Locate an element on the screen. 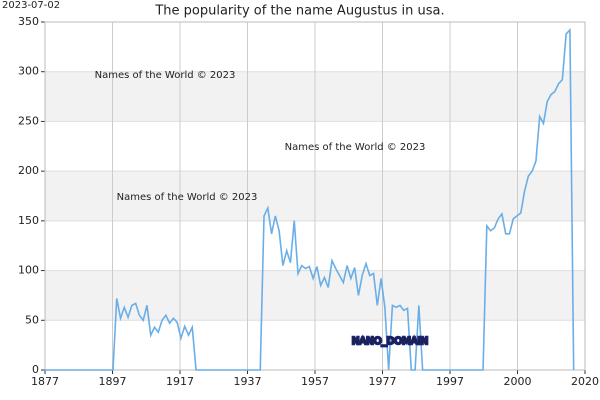 This screenshot has height=400, width=600. y-tick-label: 150 is located at coordinates (28, 220).